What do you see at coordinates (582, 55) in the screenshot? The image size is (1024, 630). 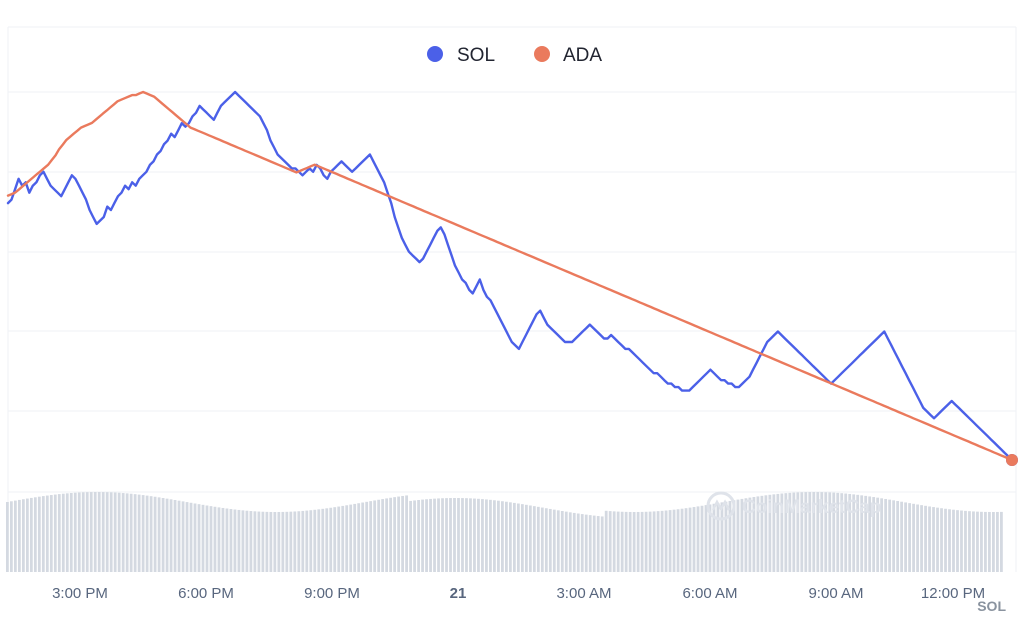 I see `legend-ada-label: ADA` at bounding box center [582, 55].